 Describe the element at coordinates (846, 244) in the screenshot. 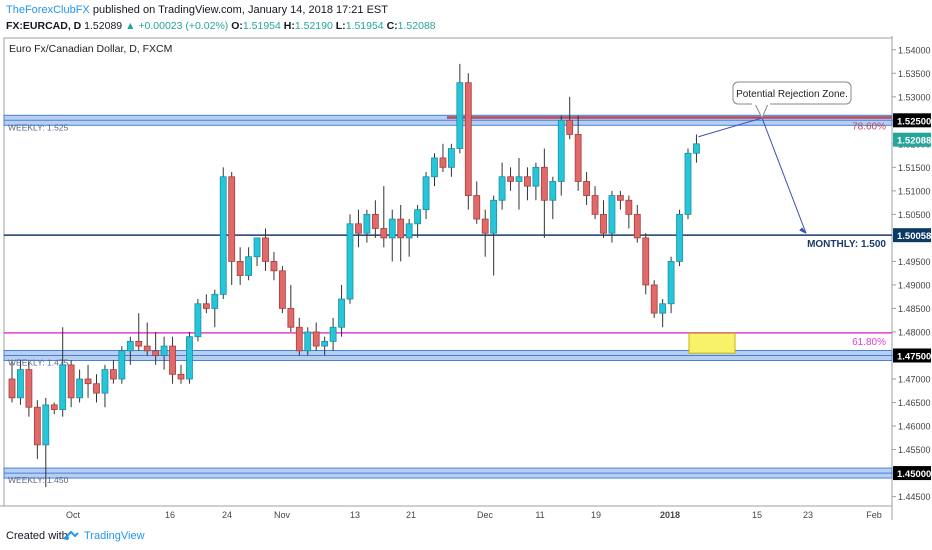

I see `monthly-level-label: MONTHLY: 1.500` at that location.